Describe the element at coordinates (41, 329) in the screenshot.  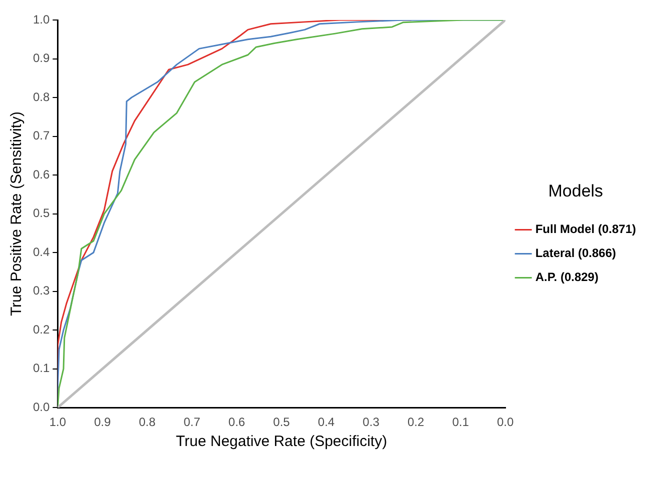
I see `y-tick-label: 0.2` at that location.